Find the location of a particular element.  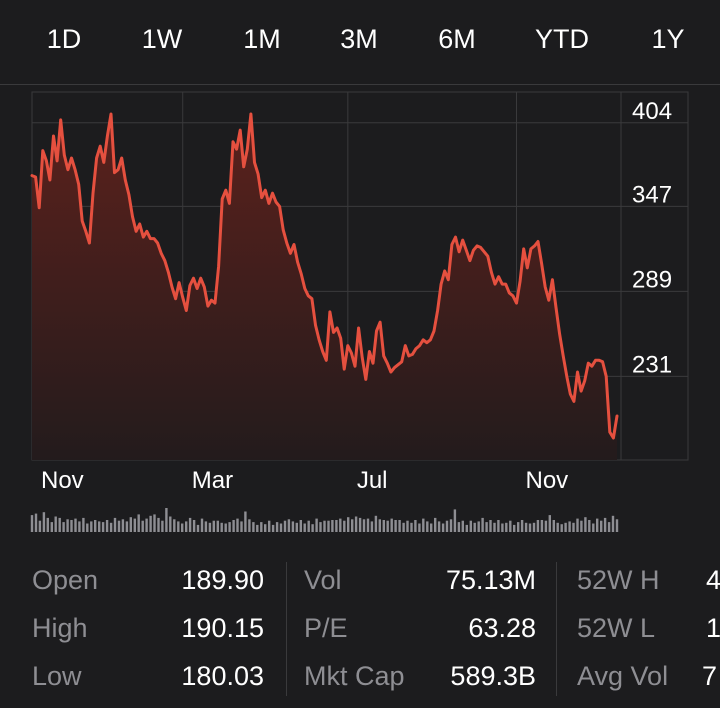

stat-open-value: 189.90 is located at coordinates (222, 580).